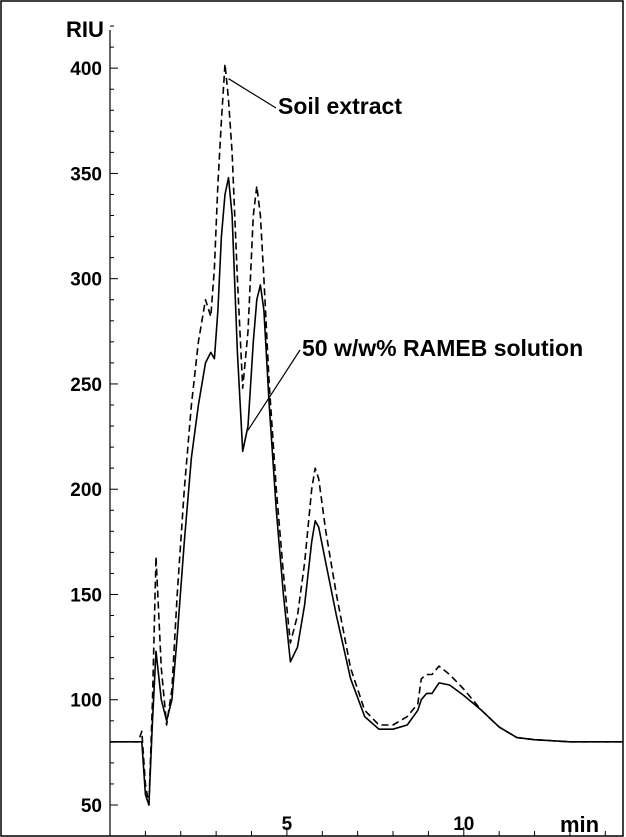  I want to click on y-tick-label: 100, so click(86, 701).